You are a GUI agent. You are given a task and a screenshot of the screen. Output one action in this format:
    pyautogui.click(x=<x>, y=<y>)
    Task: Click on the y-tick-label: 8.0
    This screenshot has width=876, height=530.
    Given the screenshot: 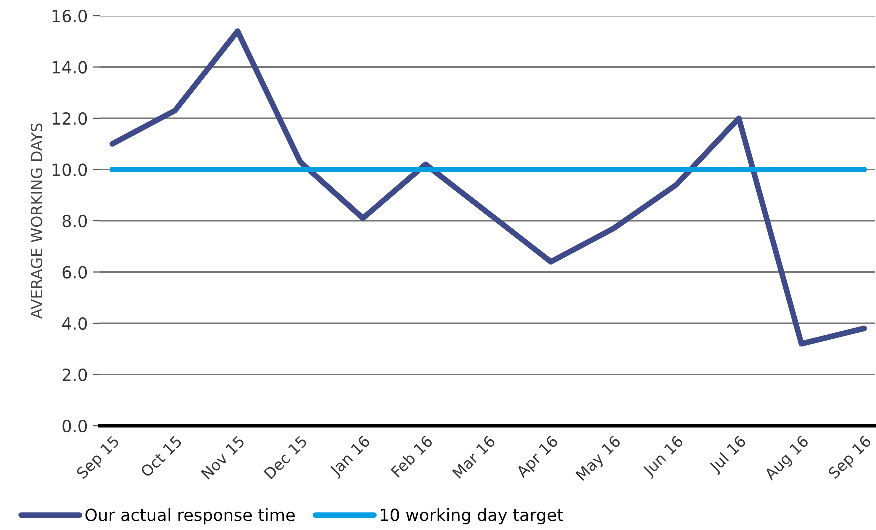 What is the action you would take?
    pyautogui.click(x=75, y=221)
    